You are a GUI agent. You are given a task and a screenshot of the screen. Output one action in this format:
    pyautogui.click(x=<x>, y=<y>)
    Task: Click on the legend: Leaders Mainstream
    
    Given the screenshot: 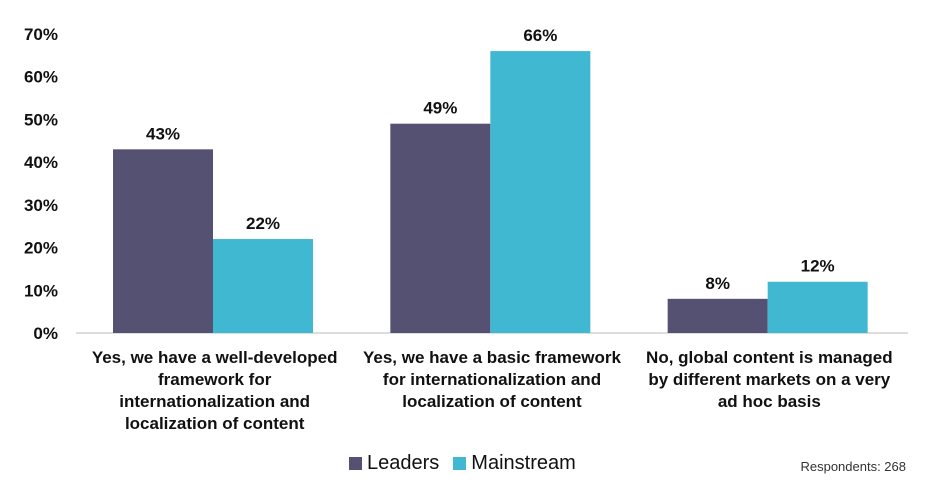 What is the action you would take?
    pyautogui.click(x=469, y=463)
    